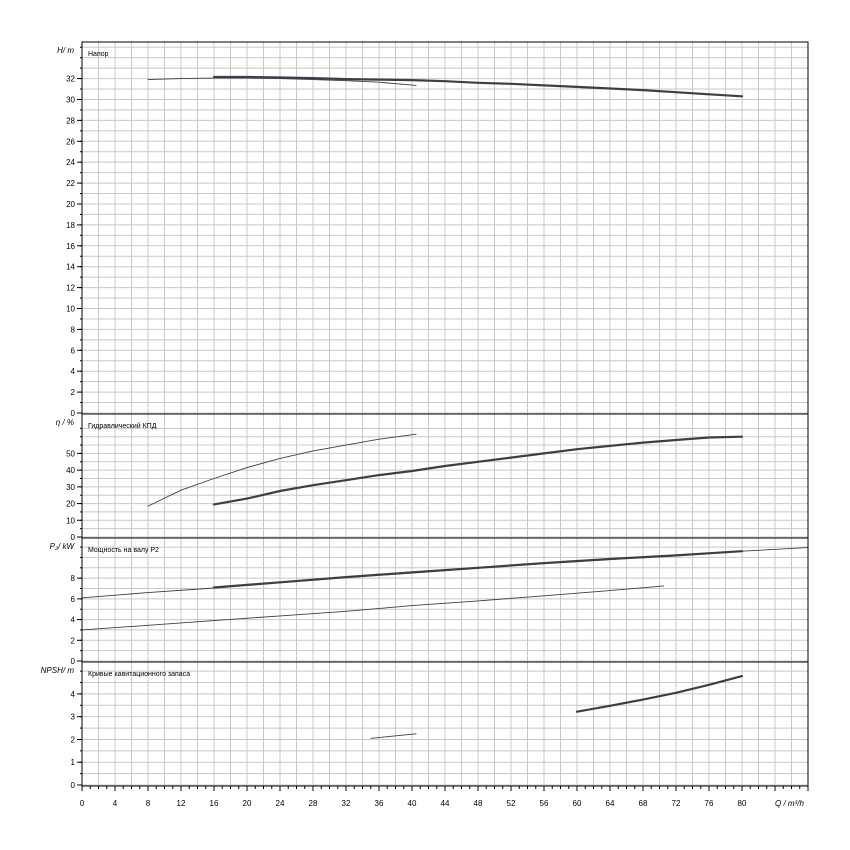 Image resolution: width=850 pixels, height=850 pixels. I want to click on x-tick-label: 72, so click(676, 803).